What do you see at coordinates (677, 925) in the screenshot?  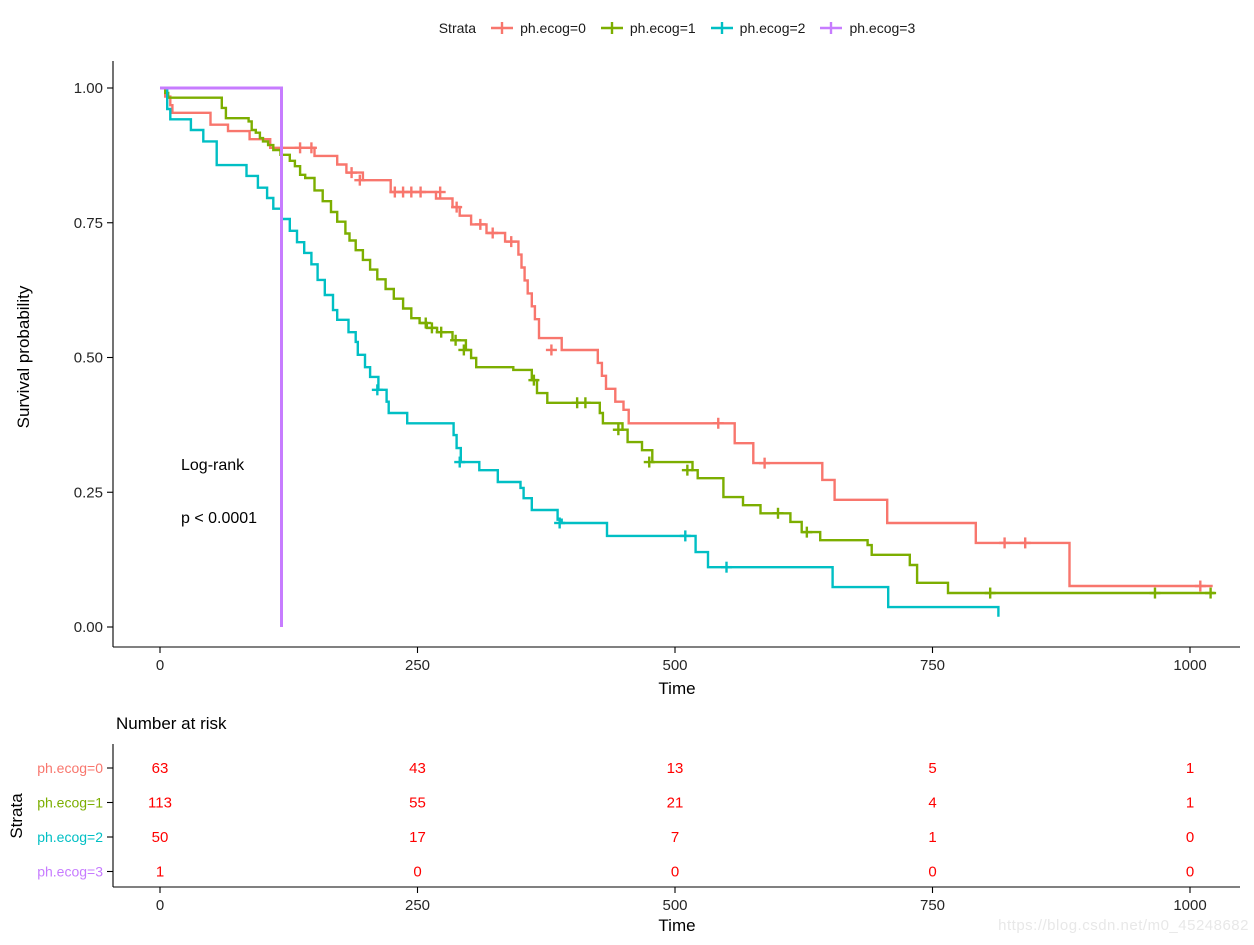 I see `risk-x-axis-title: Time` at bounding box center [677, 925].